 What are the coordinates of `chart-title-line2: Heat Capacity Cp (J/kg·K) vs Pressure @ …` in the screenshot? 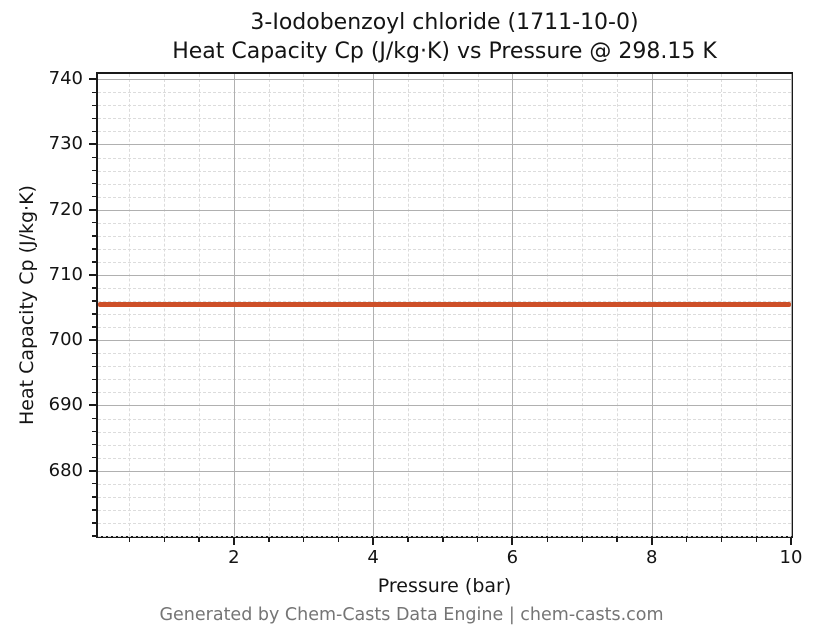 It's located at (444, 51).